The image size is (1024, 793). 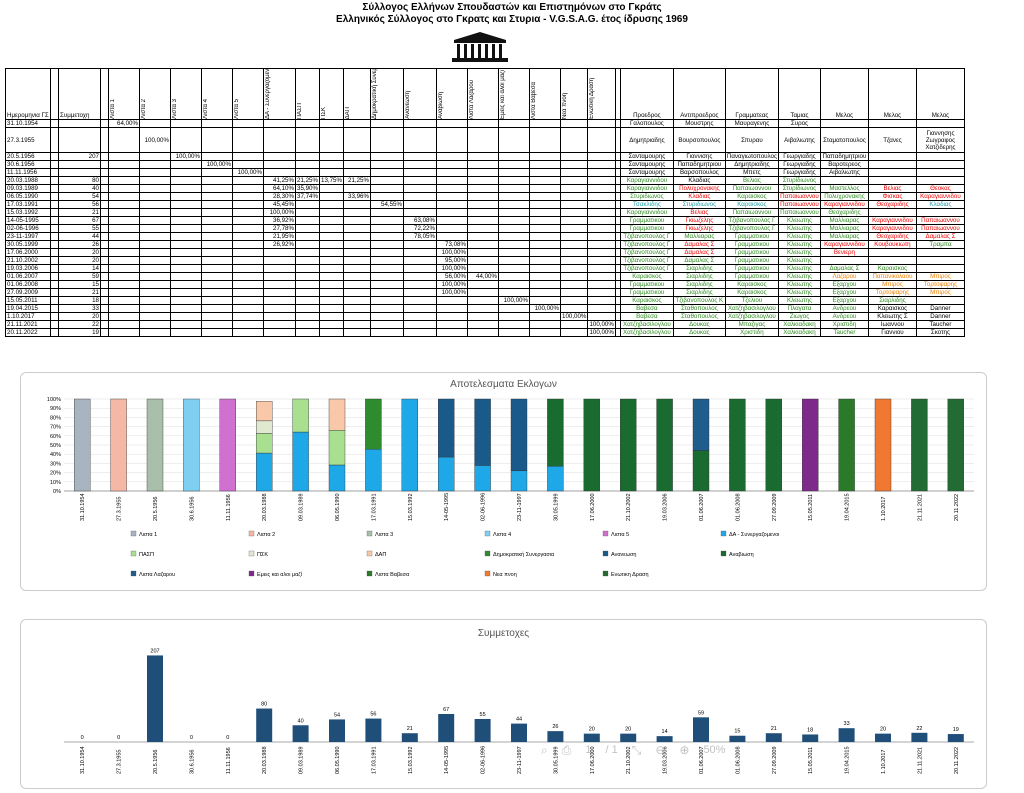 What do you see at coordinates (660, 750) in the screenshot?
I see `zoom-out-icon: ⊖` at bounding box center [660, 750].